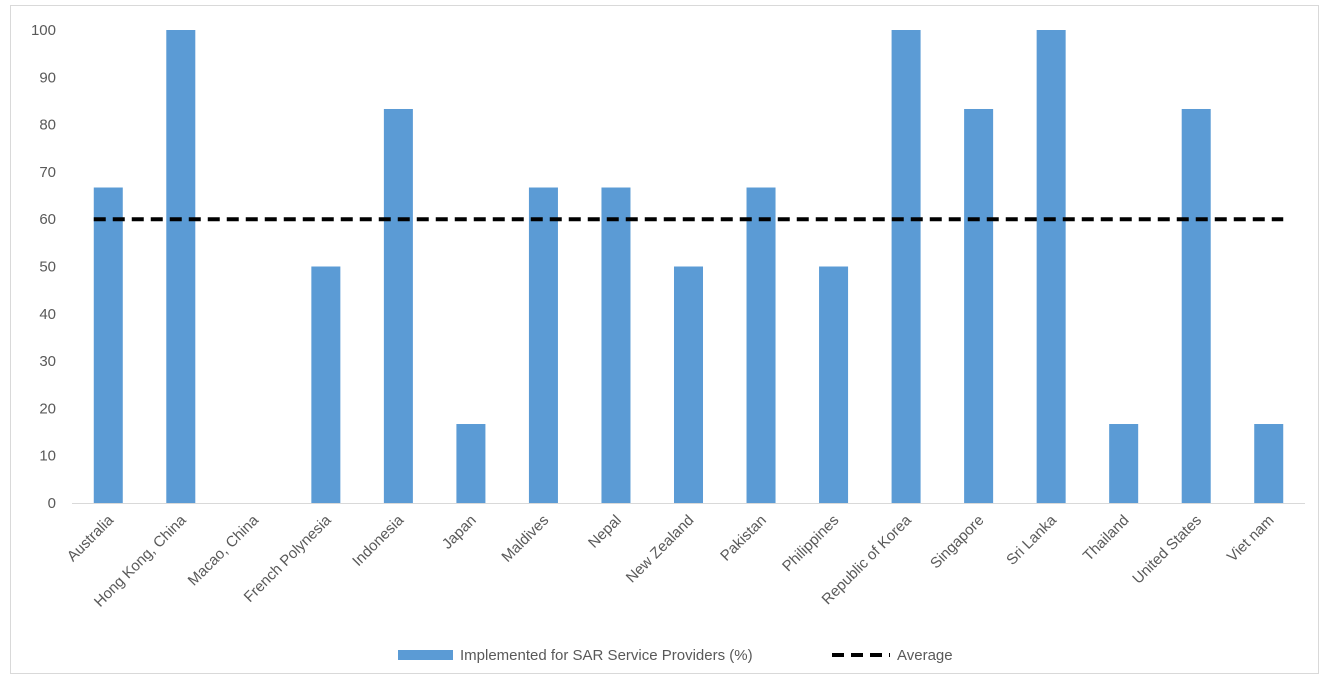  What do you see at coordinates (224, 550) in the screenshot?
I see `x-tick-label: Macao, China` at bounding box center [224, 550].